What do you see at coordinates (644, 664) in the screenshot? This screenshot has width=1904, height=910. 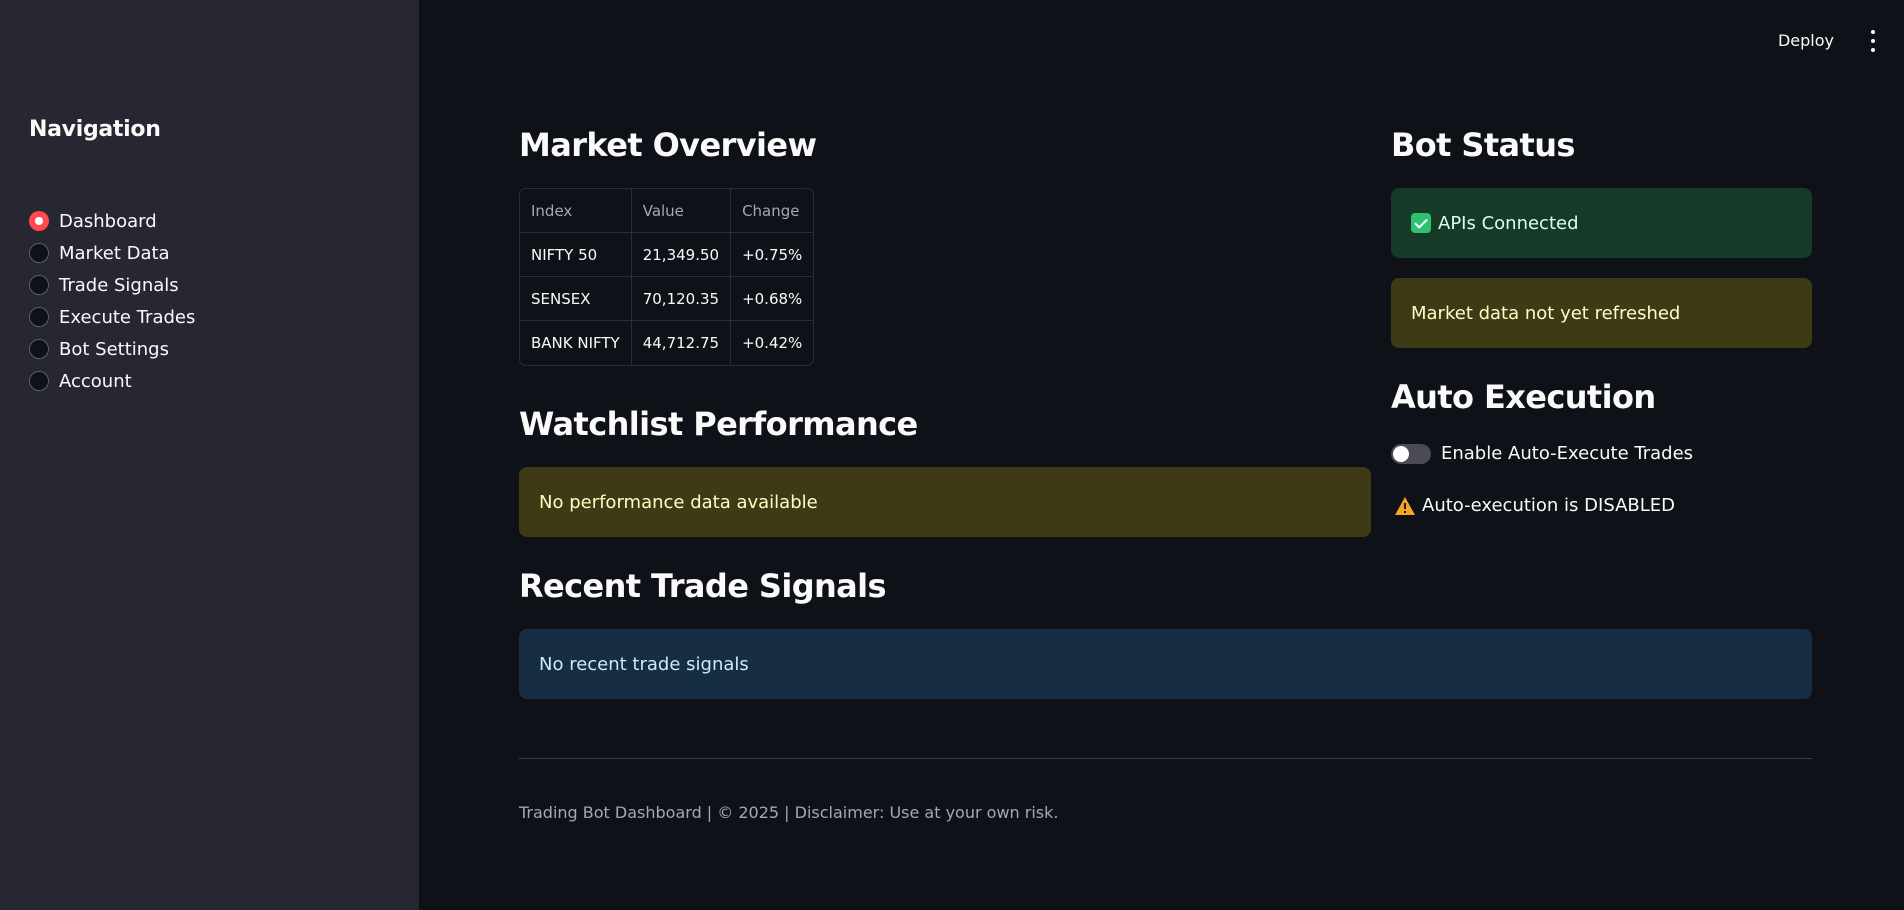 I see `alert-message: No recent trade signals` at bounding box center [644, 664].